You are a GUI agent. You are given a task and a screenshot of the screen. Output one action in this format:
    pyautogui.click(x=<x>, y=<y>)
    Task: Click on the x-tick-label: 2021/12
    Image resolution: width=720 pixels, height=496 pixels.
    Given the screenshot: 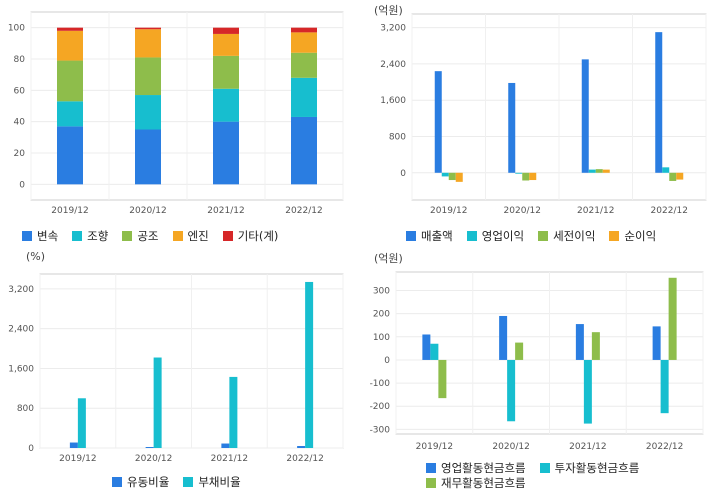 What is the action you would take?
    pyautogui.click(x=225, y=211)
    